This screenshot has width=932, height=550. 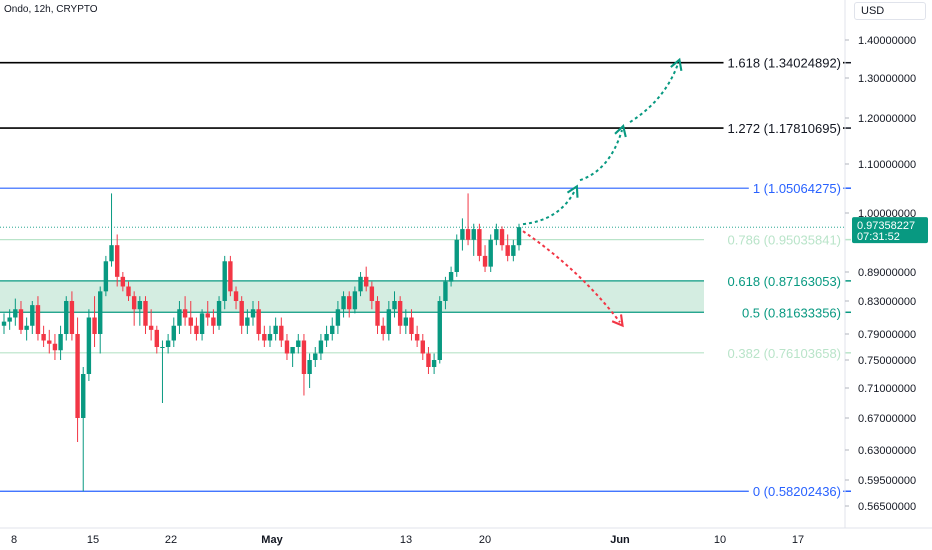 What do you see at coordinates (407, 540) in the screenshot?
I see `time-axis: 8 15 22 May 13 20 Jun 10 17` at bounding box center [407, 540].